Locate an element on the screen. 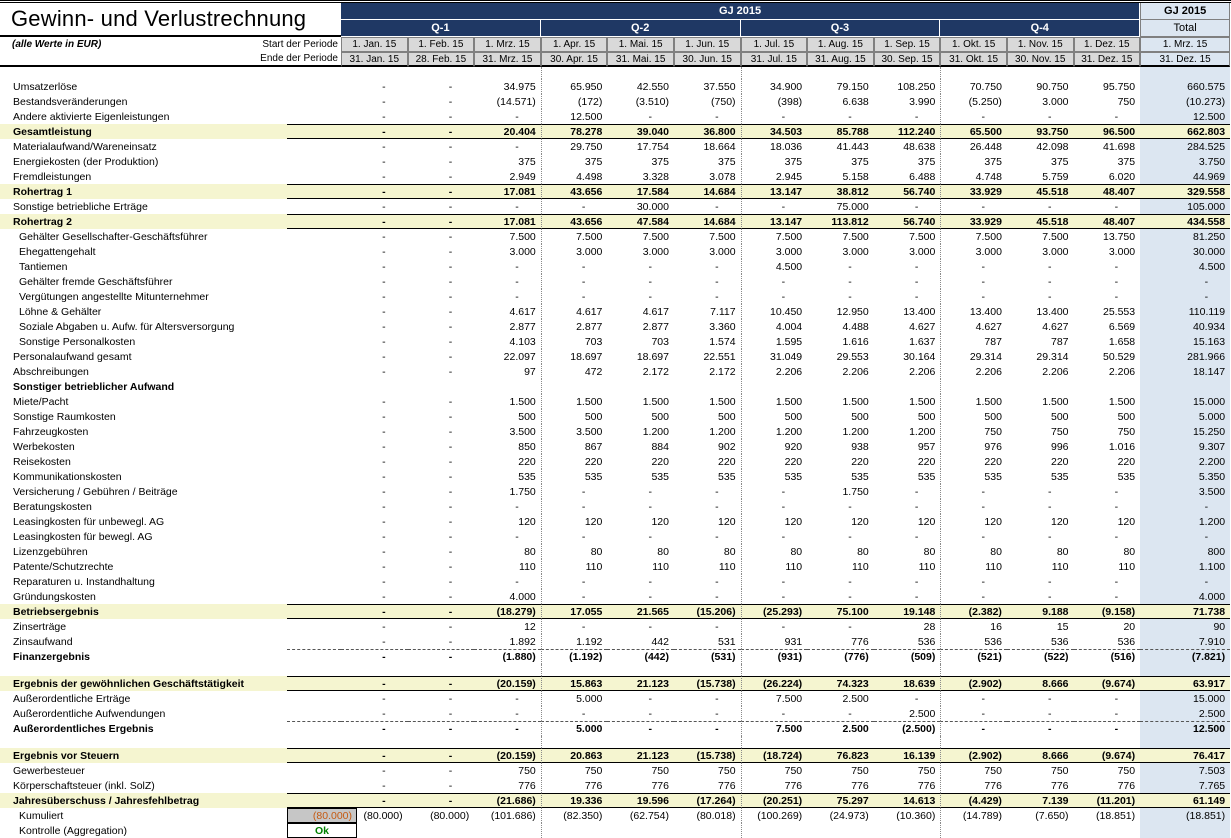 The width and height of the screenshot is (1231, 838). month-cell: (11.201) is located at coordinates (1107, 800).